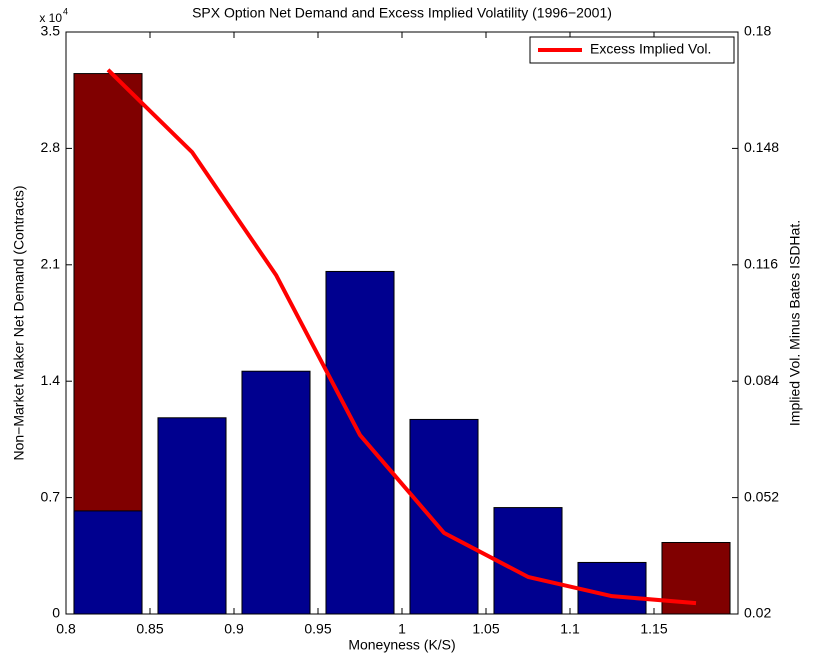  What do you see at coordinates (757, 31) in the screenshot?
I see `y2-tick-label: 0.18` at bounding box center [757, 31].